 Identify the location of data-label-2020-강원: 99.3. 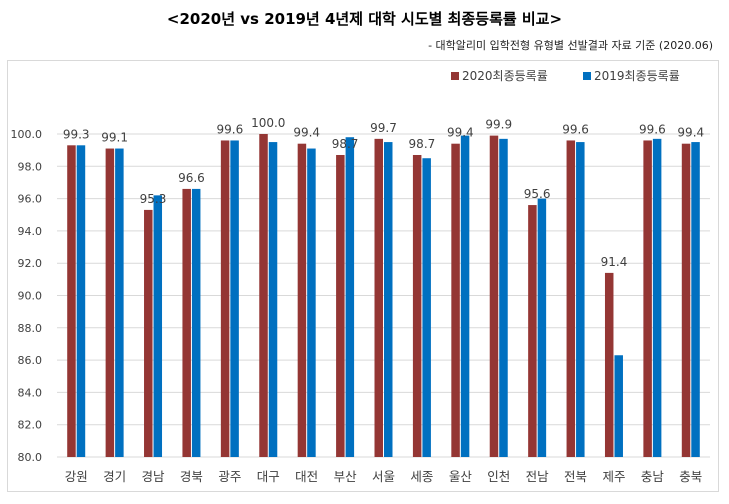
(76, 134).